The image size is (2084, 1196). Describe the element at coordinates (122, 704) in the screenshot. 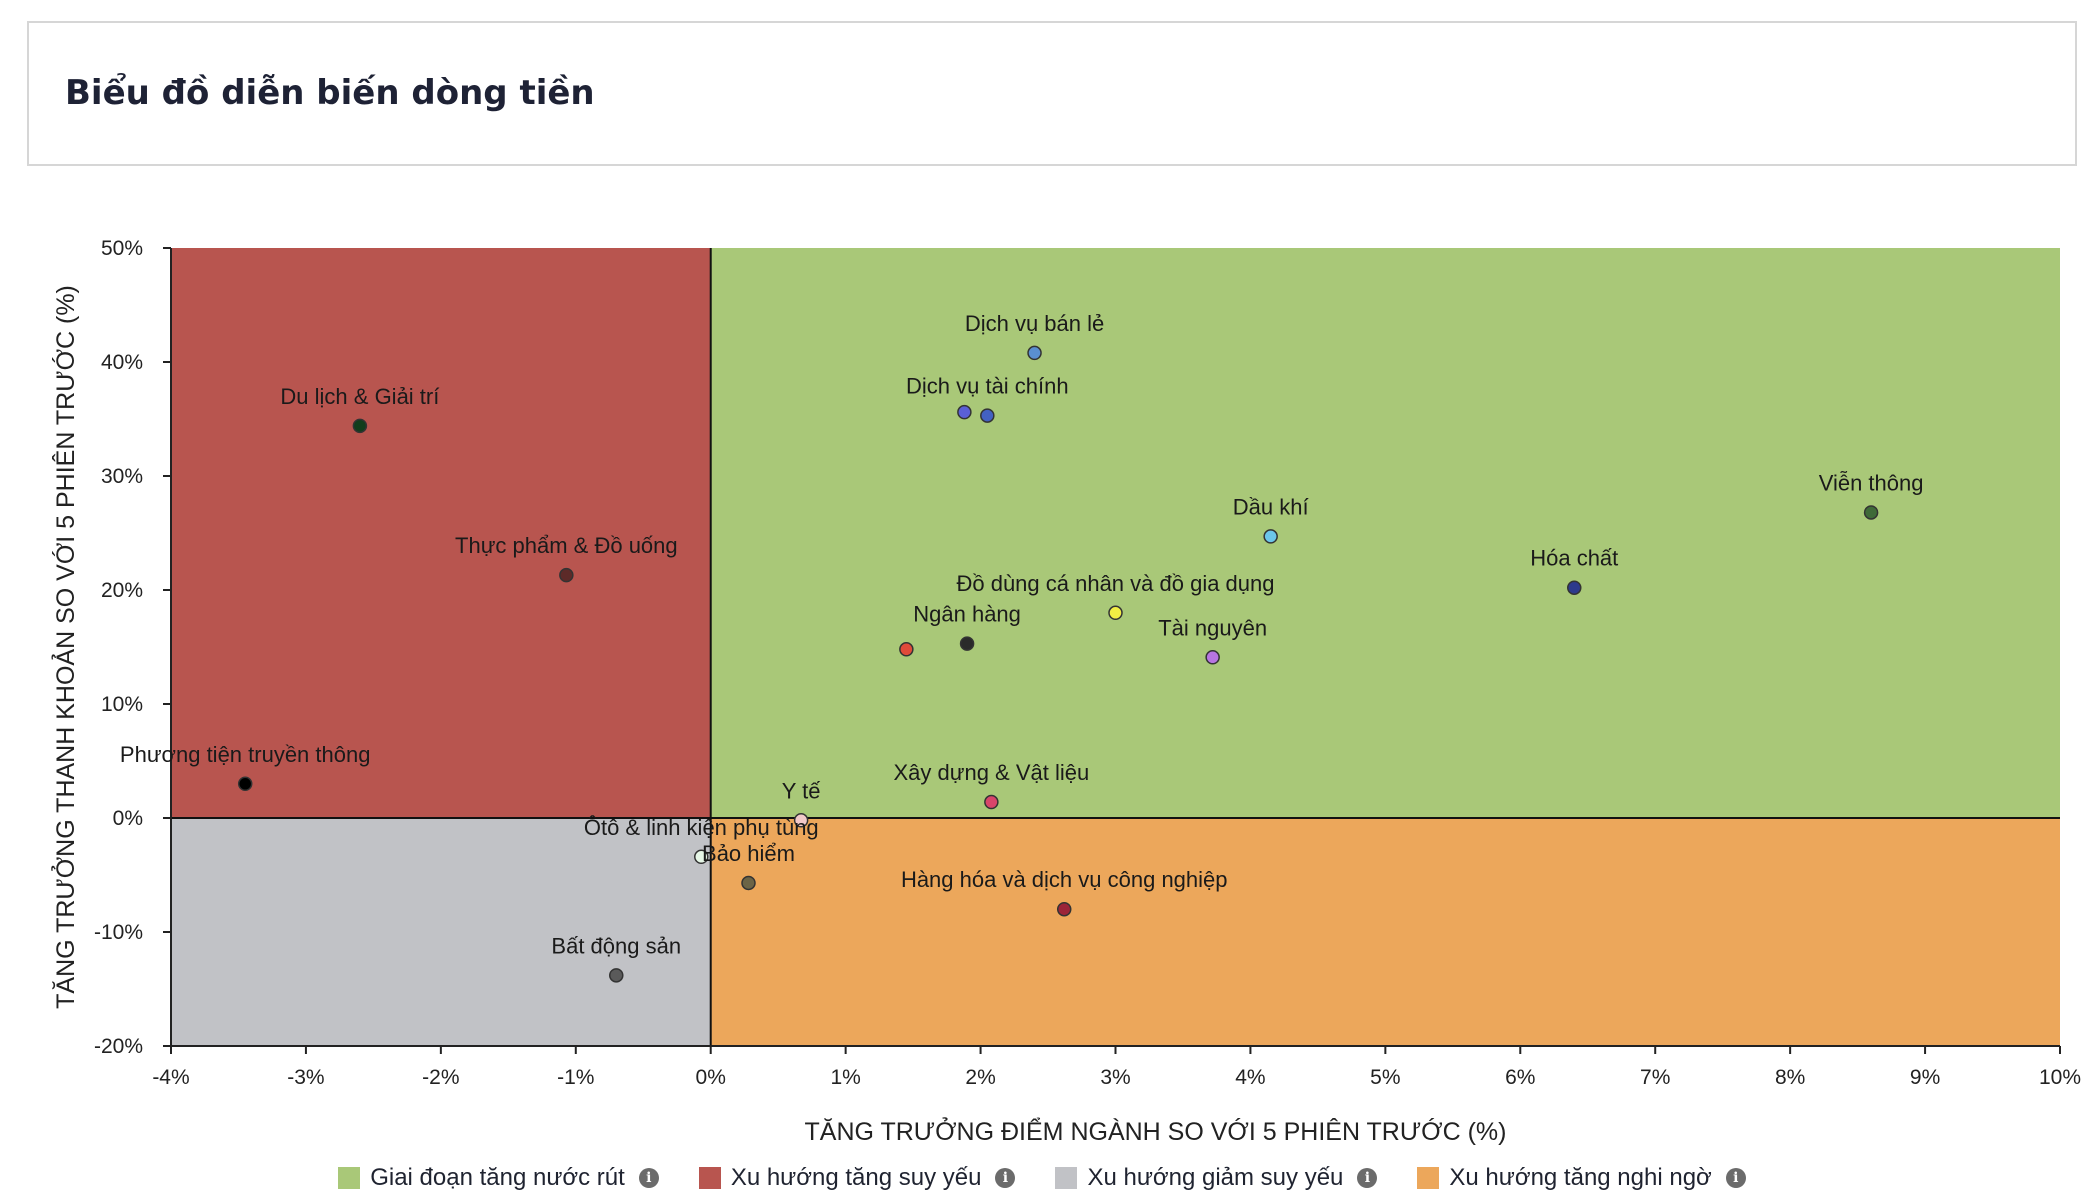

I see `y-tick-label: 10%` at that location.